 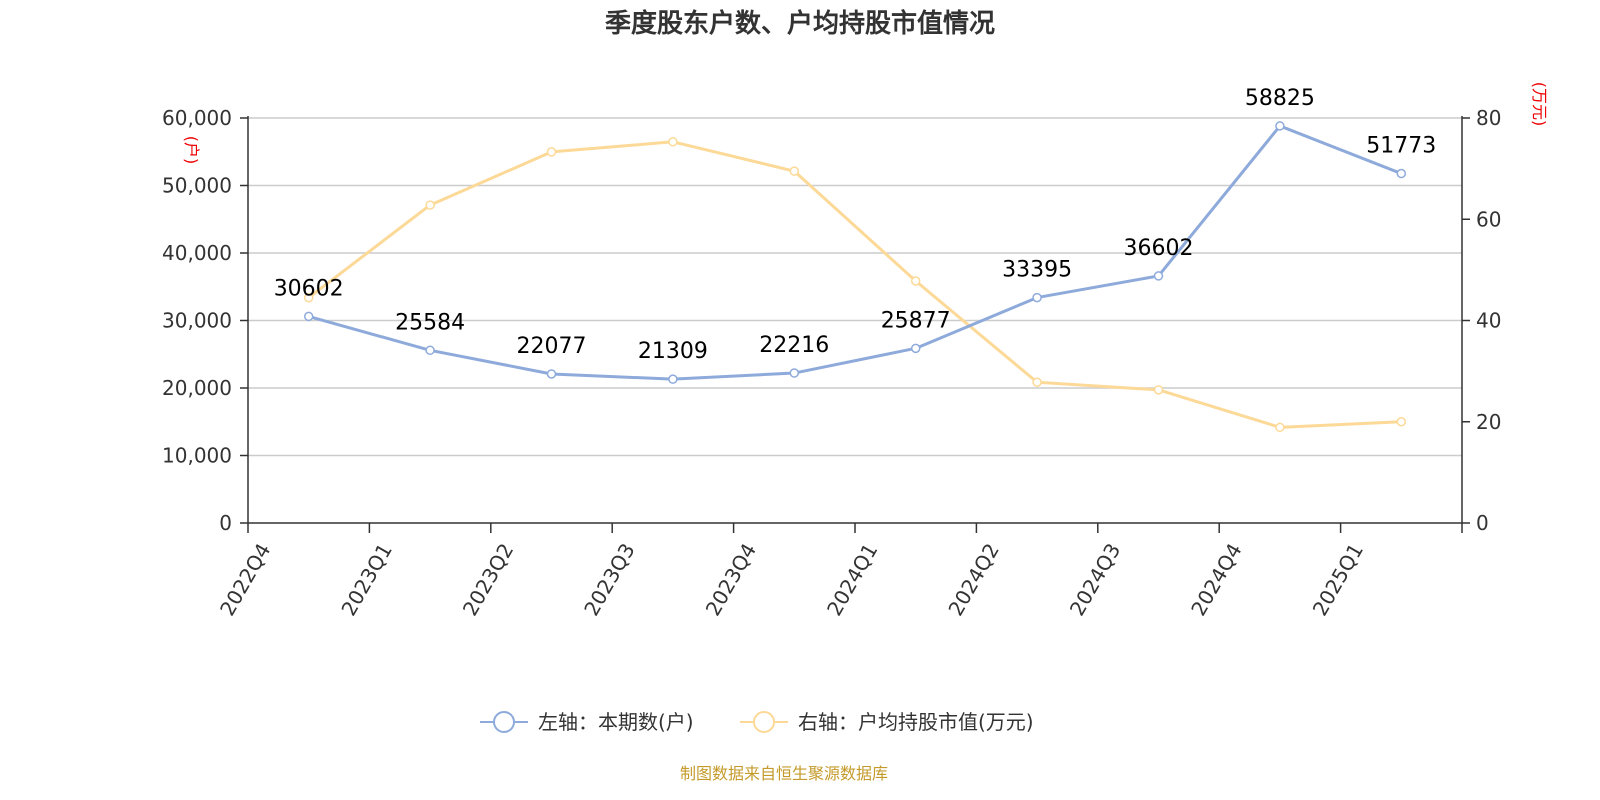 What do you see at coordinates (609, 579) in the screenshot?
I see `x-tick-label: 2023Q3` at bounding box center [609, 579].